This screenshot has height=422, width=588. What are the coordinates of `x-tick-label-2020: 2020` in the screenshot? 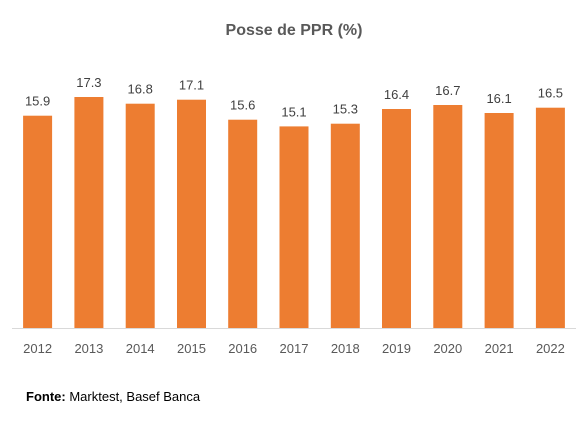 It's located at (447, 348).